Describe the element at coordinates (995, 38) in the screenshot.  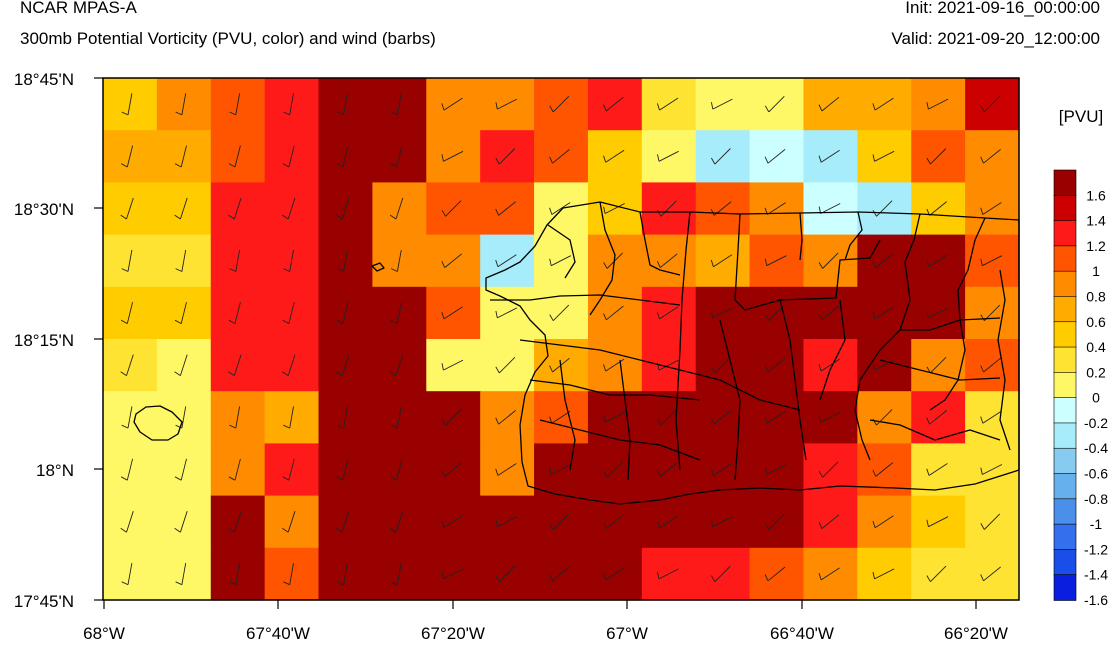
I see `title-valid-time: Valid: 2021-09-20_12:00:00` at that location.